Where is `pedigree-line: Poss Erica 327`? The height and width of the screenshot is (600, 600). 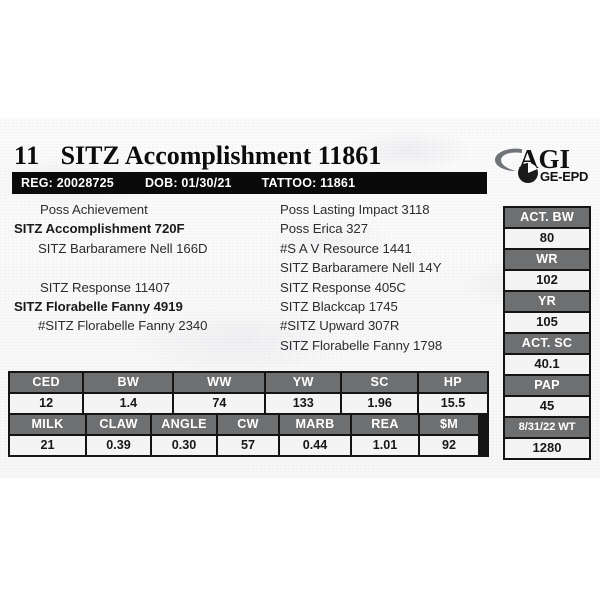
pedigree-line: Poss Erica 327 is located at coordinates (324, 229).